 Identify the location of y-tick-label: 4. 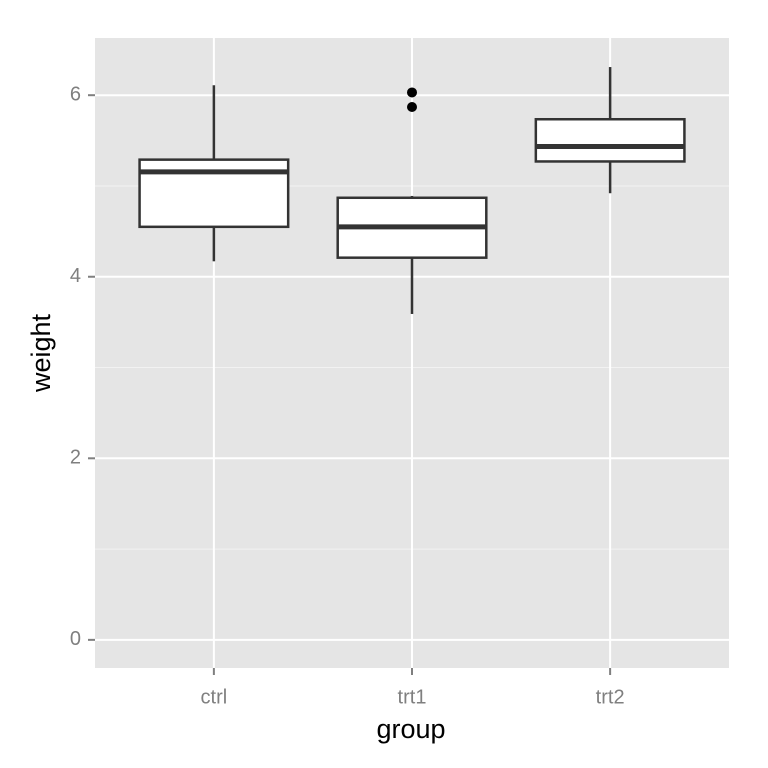
(75, 276).